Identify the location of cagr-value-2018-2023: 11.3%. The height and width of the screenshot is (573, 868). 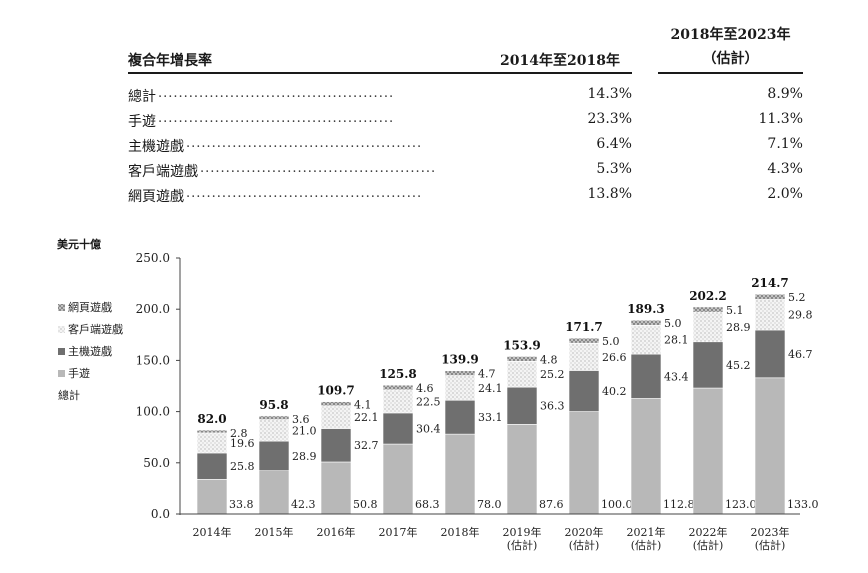
(780, 119).